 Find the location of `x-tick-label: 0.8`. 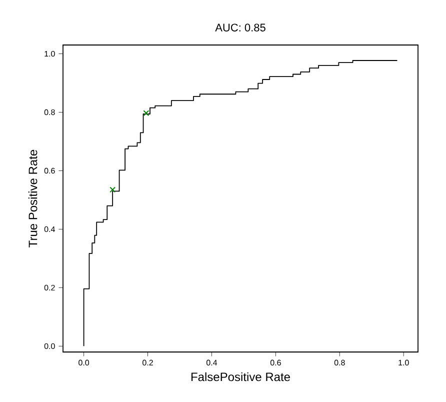

x-tick-label: 0.8 is located at coordinates (339, 363).